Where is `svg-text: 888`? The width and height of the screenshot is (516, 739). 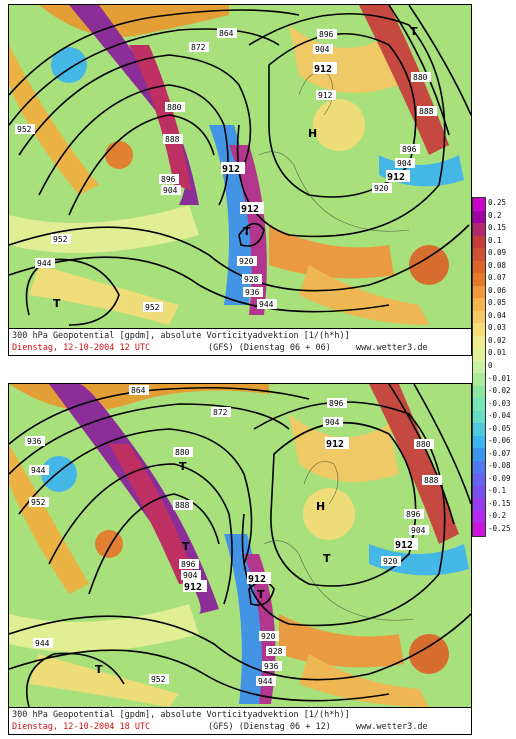 svg-text: 888 is located at coordinates (426, 111).